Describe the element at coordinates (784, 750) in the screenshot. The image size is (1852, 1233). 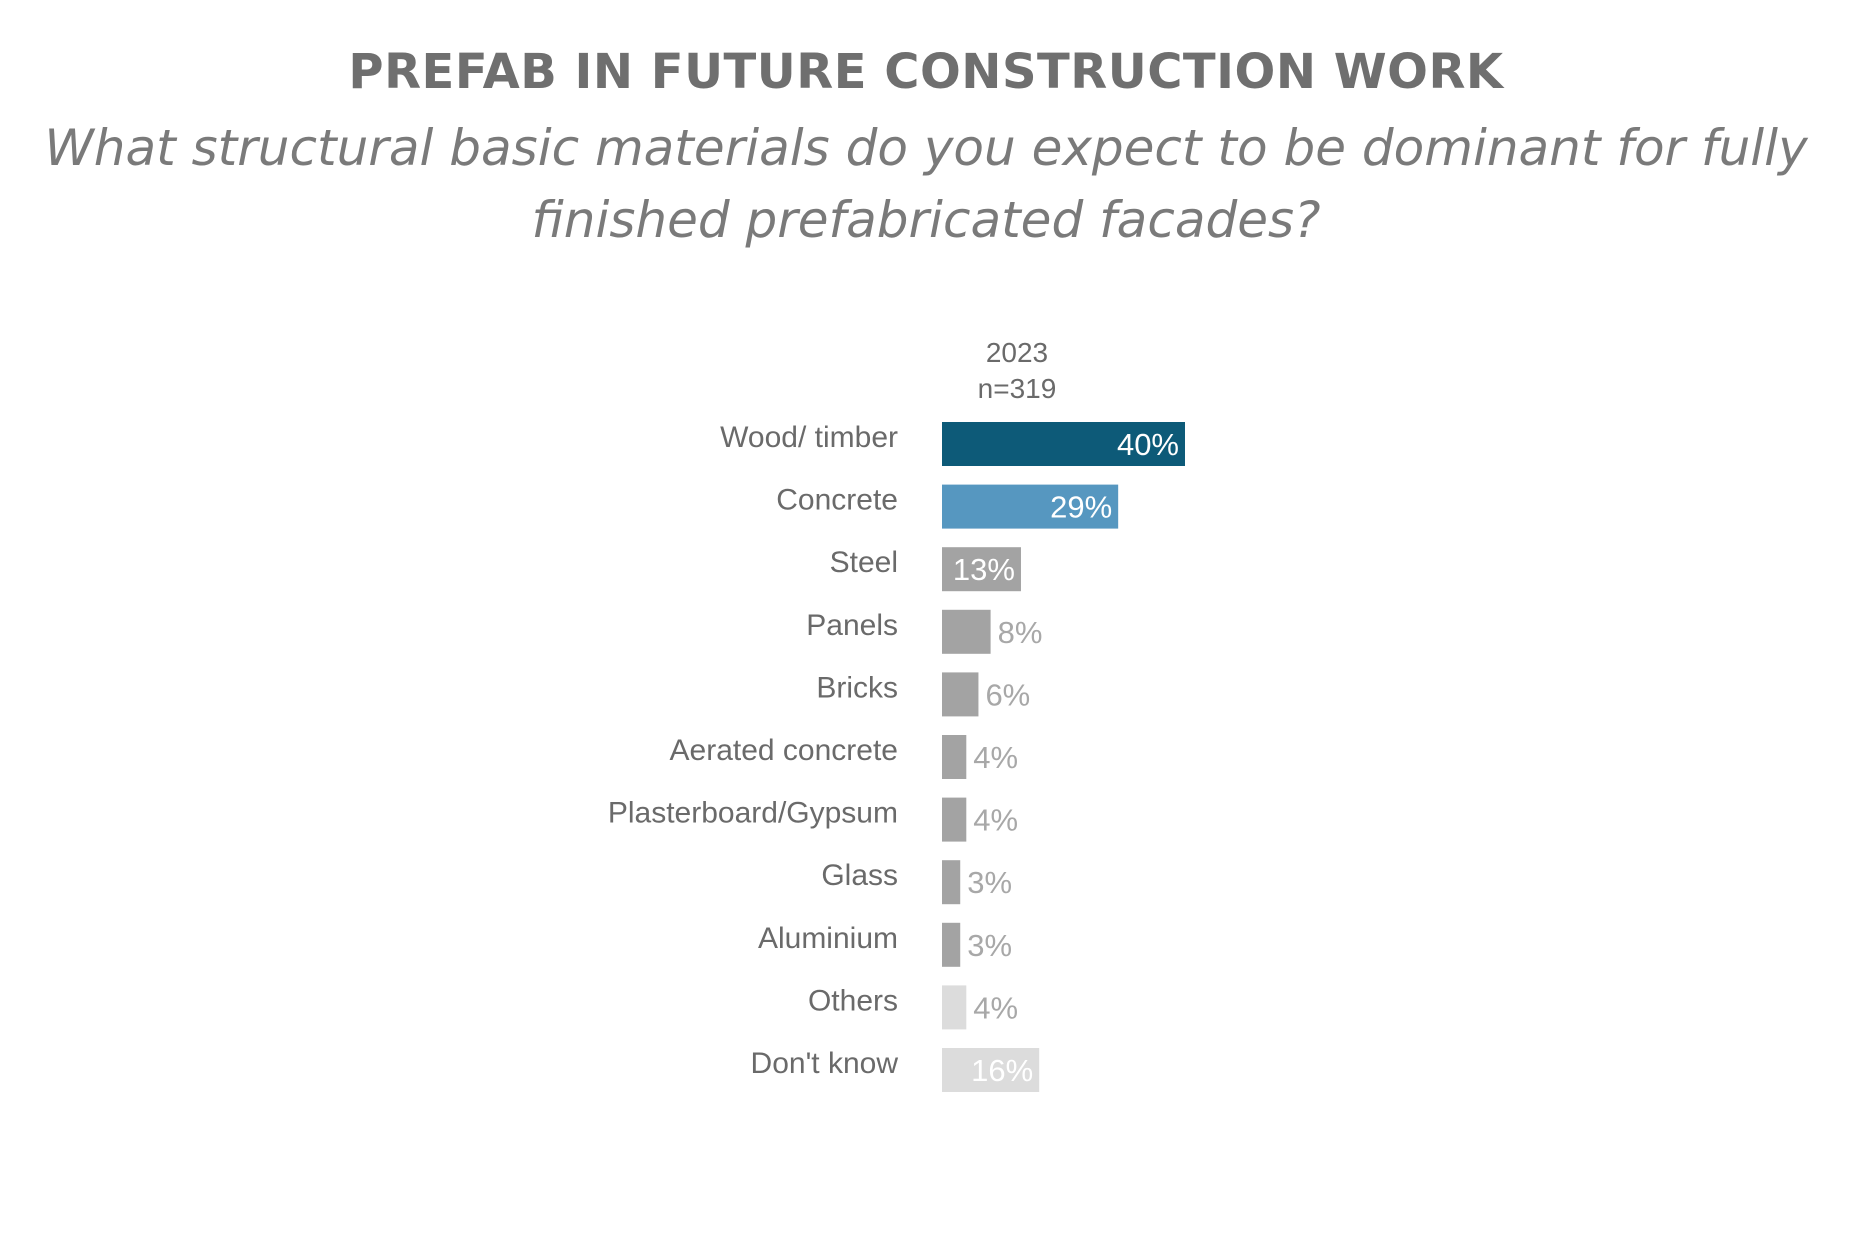
I see `category-label: Aerated concrete` at that location.